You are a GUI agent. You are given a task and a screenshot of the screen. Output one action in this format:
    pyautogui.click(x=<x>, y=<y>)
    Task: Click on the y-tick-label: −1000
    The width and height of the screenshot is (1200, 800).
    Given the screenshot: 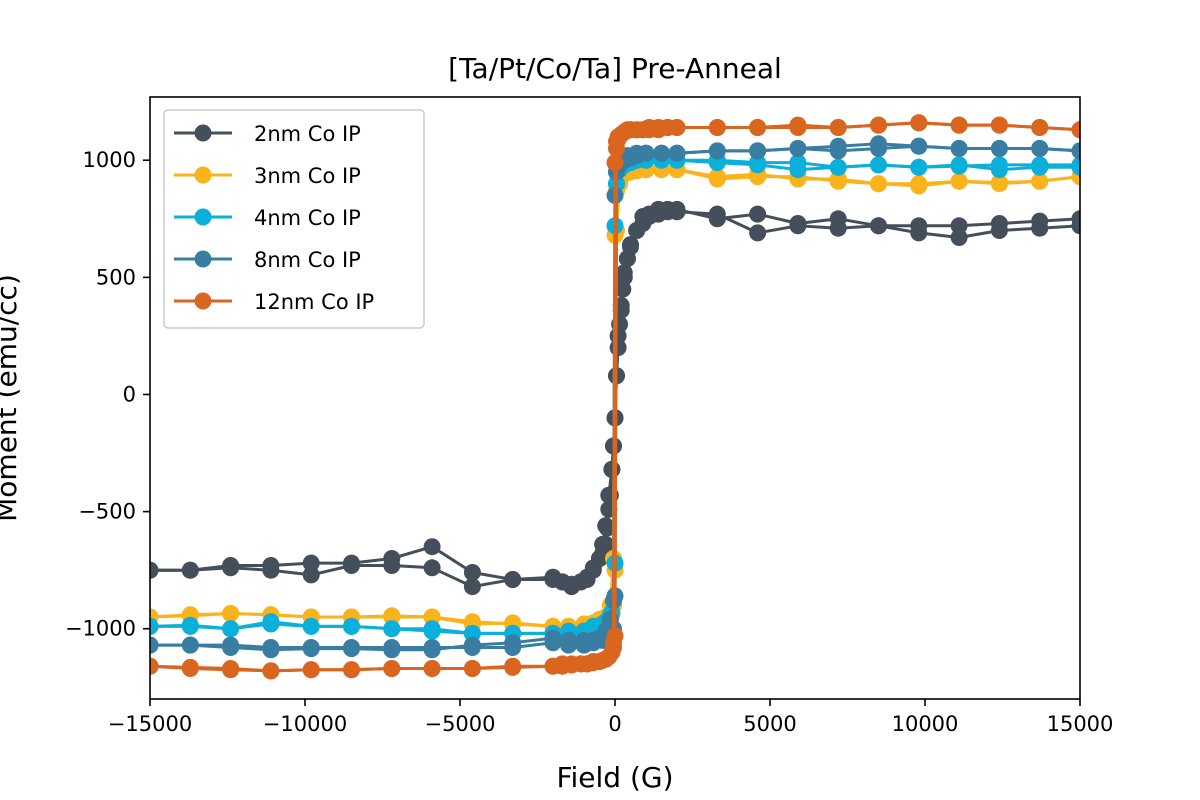 What is the action you would take?
    pyautogui.click(x=100, y=629)
    